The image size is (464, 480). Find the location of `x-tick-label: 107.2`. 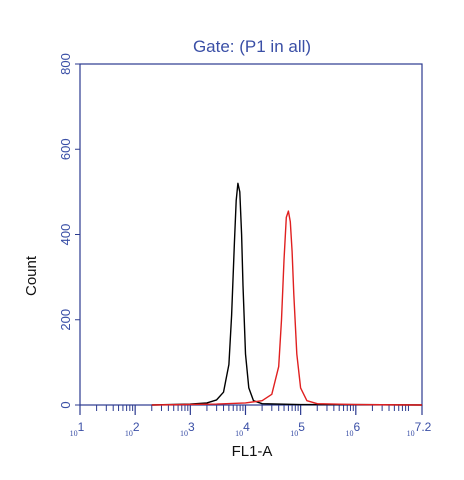

x-tick-label: 107.2 is located at coordinates (419, 429).